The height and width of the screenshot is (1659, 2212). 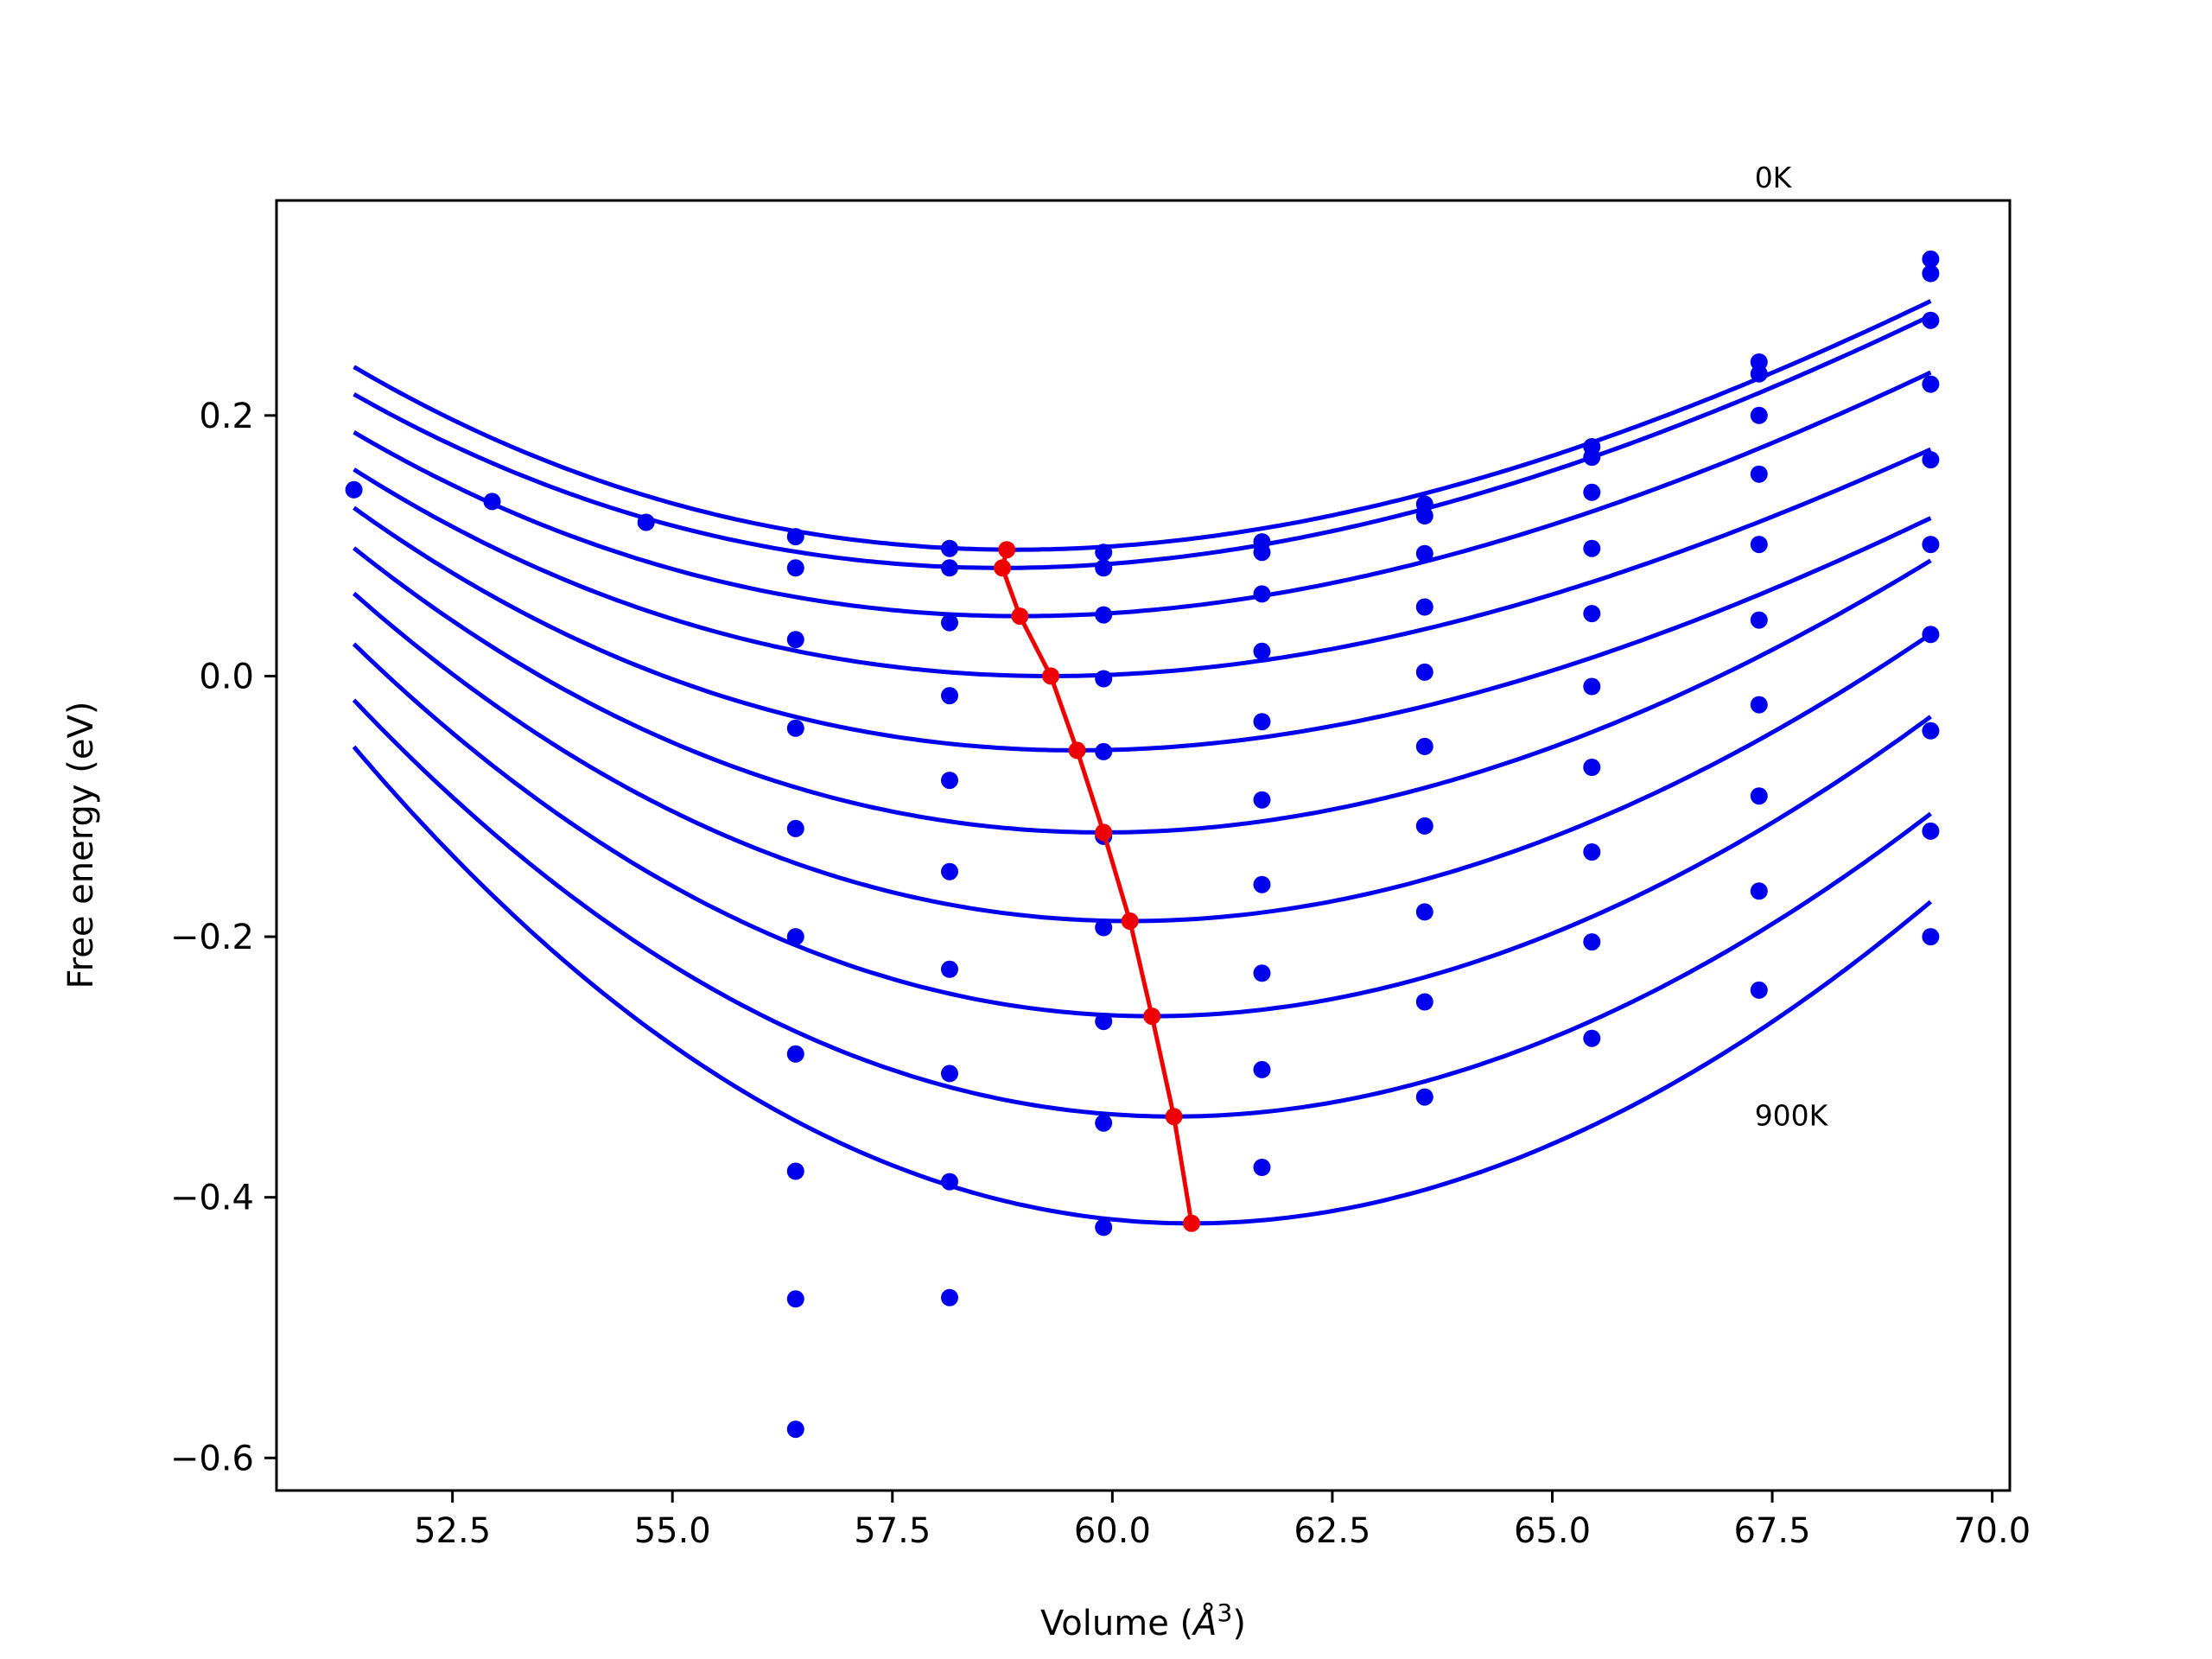 I want to click on x-axis-title: Volume (Å3), so click(x=1143, y=1621).